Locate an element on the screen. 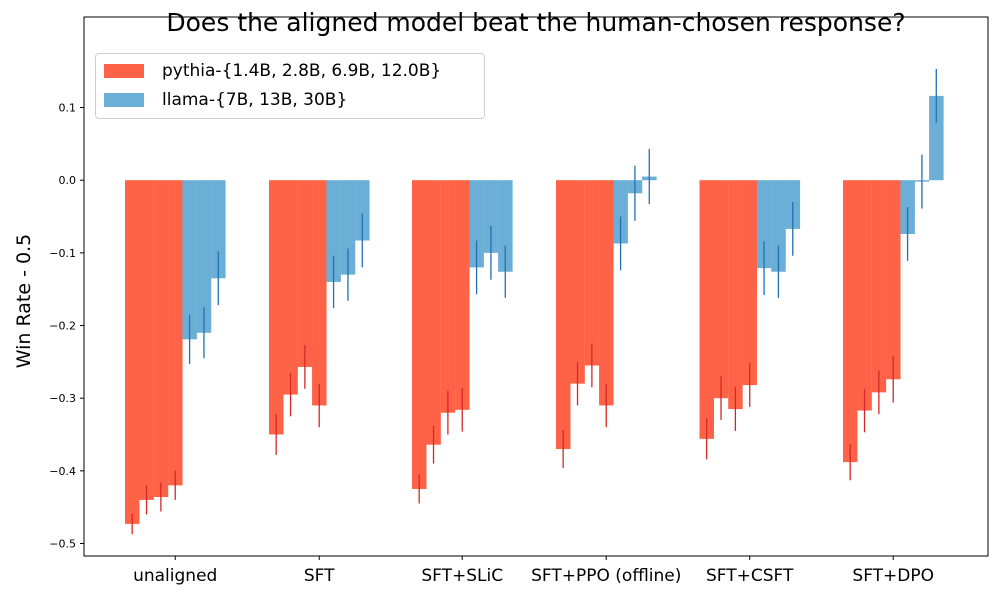 This screenshot has width=1000, height=600. y-tick-label: −0.3 is located at coordinates (62, 398).